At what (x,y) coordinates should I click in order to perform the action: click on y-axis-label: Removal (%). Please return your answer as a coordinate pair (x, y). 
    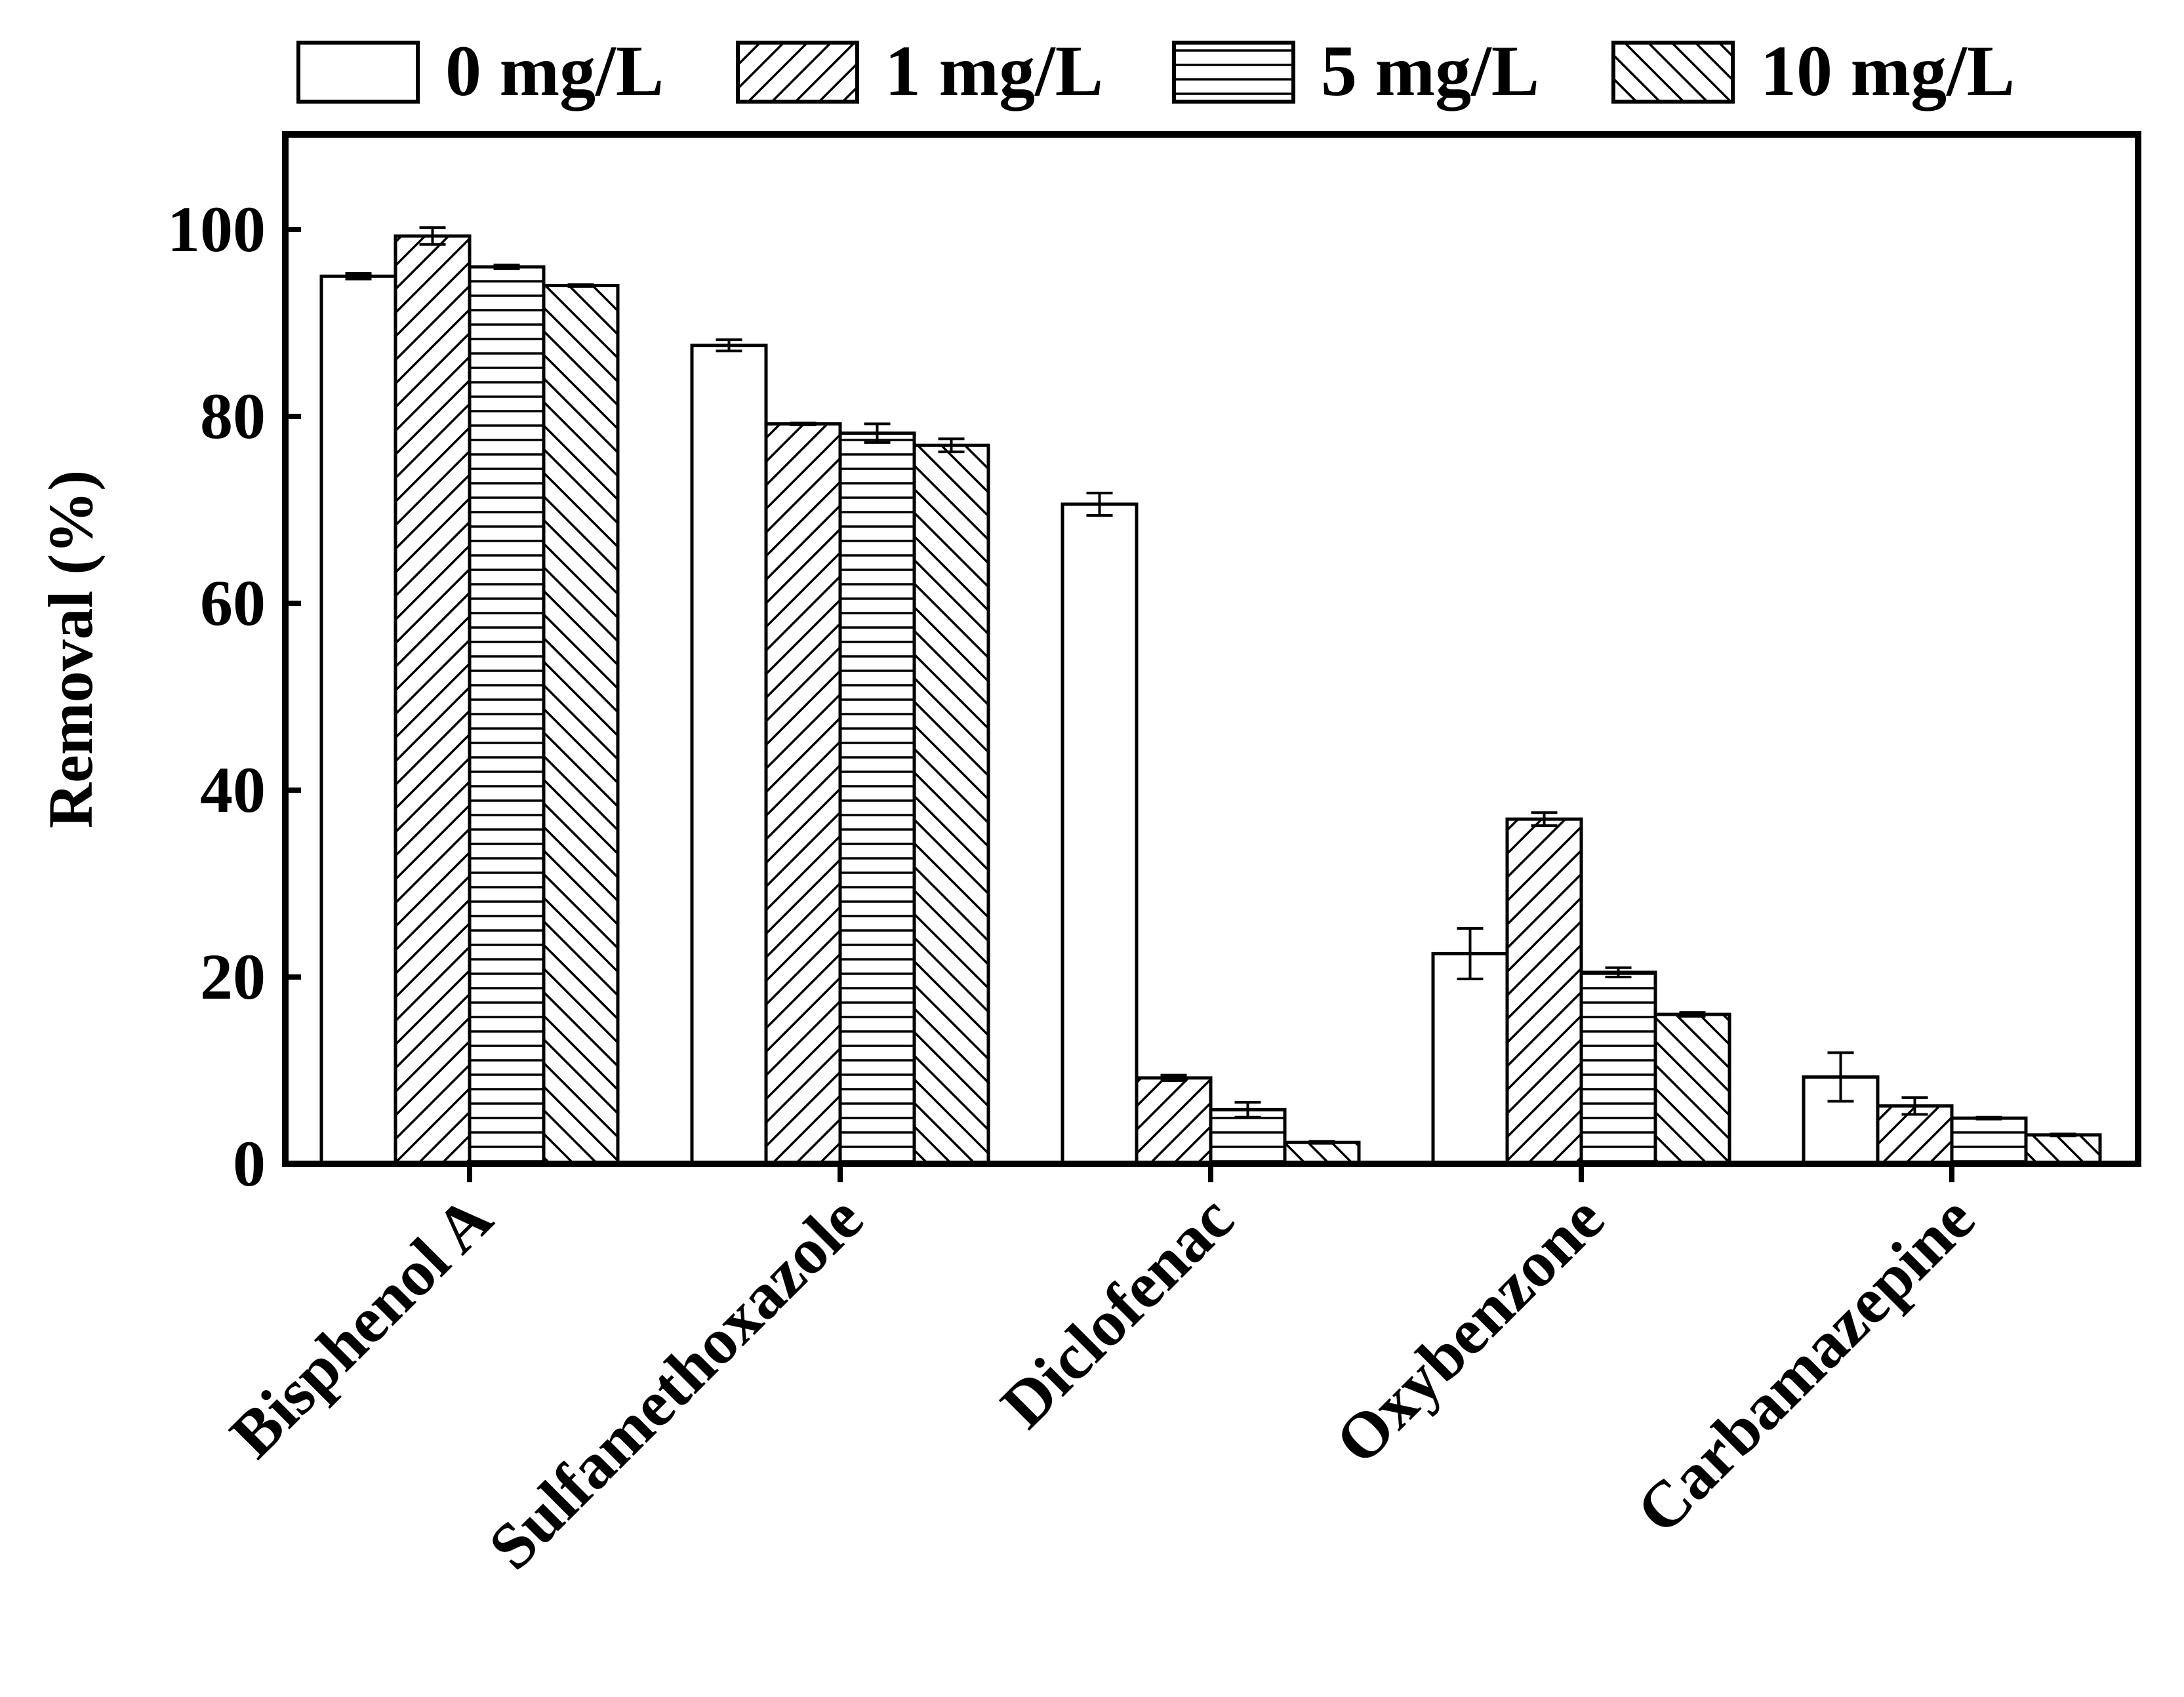
    Looking at the image, I should click on (70, 649).